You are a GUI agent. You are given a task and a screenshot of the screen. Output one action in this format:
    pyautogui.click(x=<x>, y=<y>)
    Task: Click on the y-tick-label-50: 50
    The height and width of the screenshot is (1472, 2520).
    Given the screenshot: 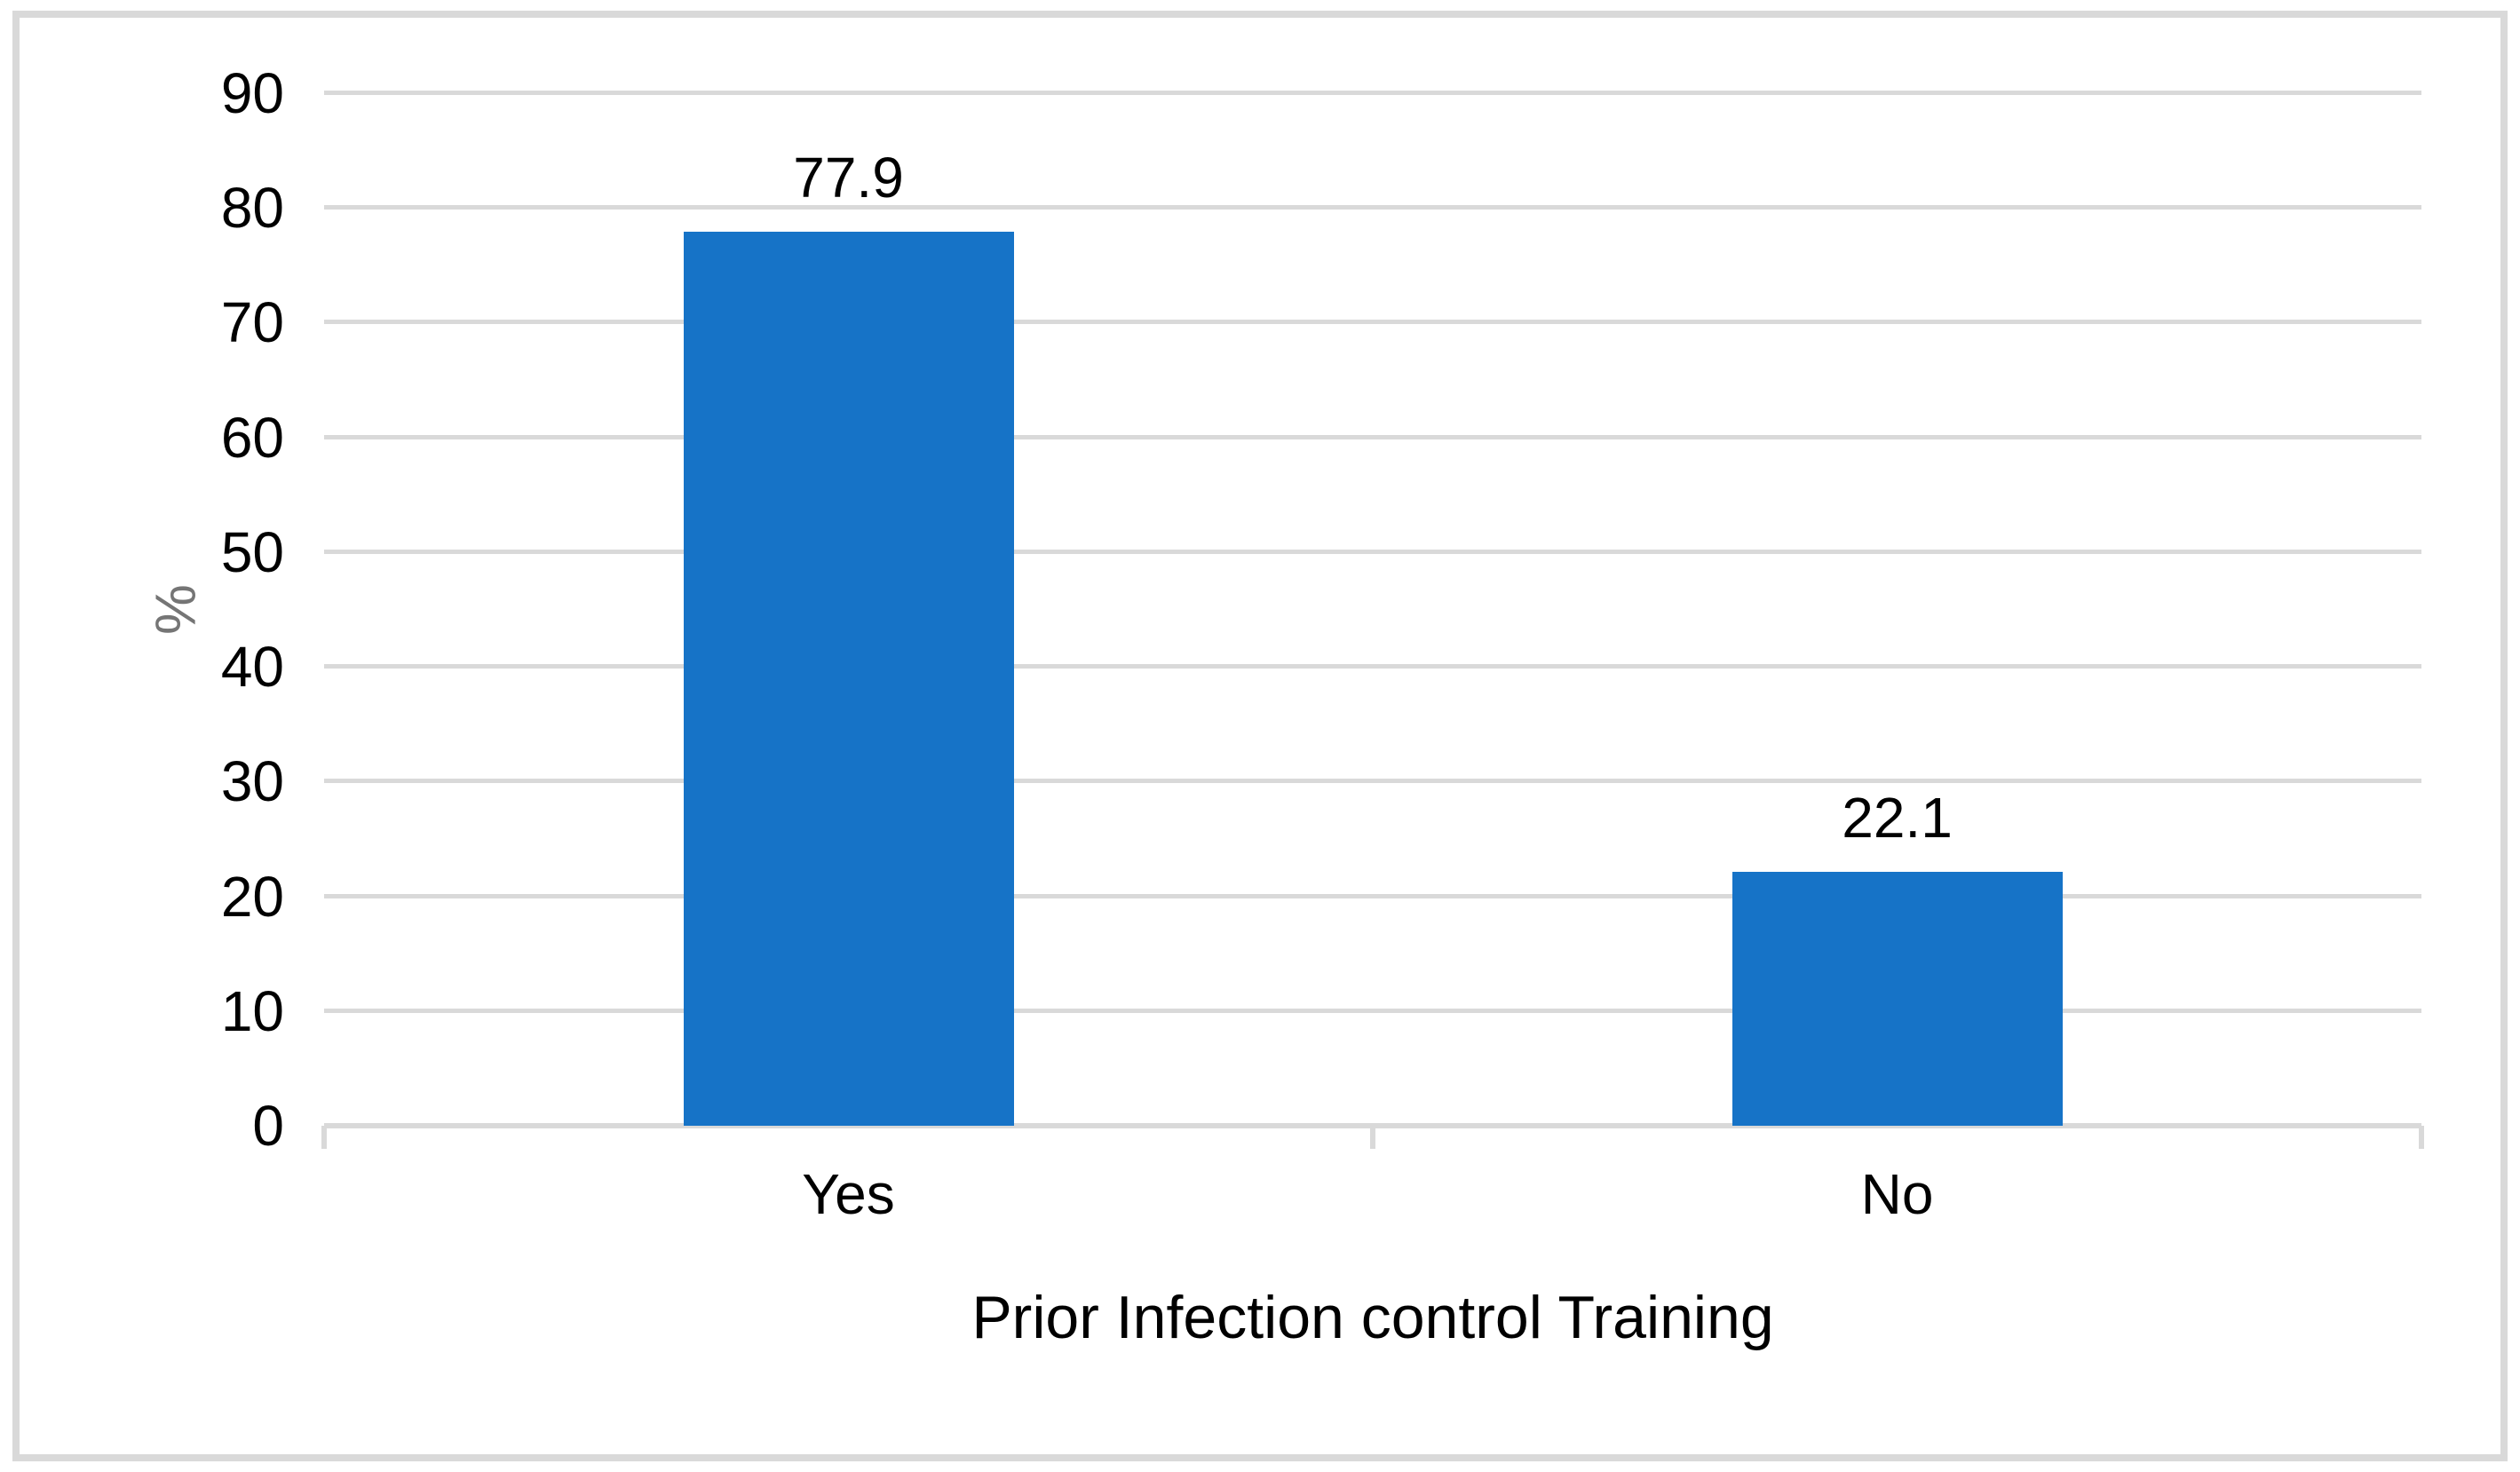 What is the action you would take?
    pyautogui.click(x=252, y=551)
    